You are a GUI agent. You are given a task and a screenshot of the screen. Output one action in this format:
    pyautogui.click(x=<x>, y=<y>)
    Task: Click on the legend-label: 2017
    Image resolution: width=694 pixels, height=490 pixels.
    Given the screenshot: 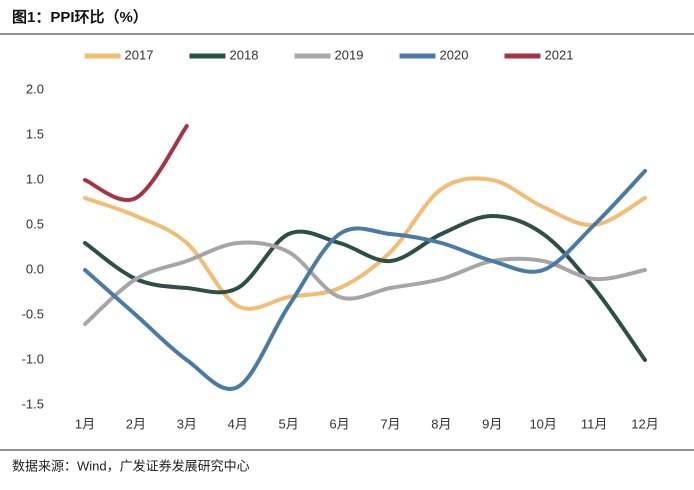 What is the action you would take?
    pyautogui.click(x=139, y=54)
    